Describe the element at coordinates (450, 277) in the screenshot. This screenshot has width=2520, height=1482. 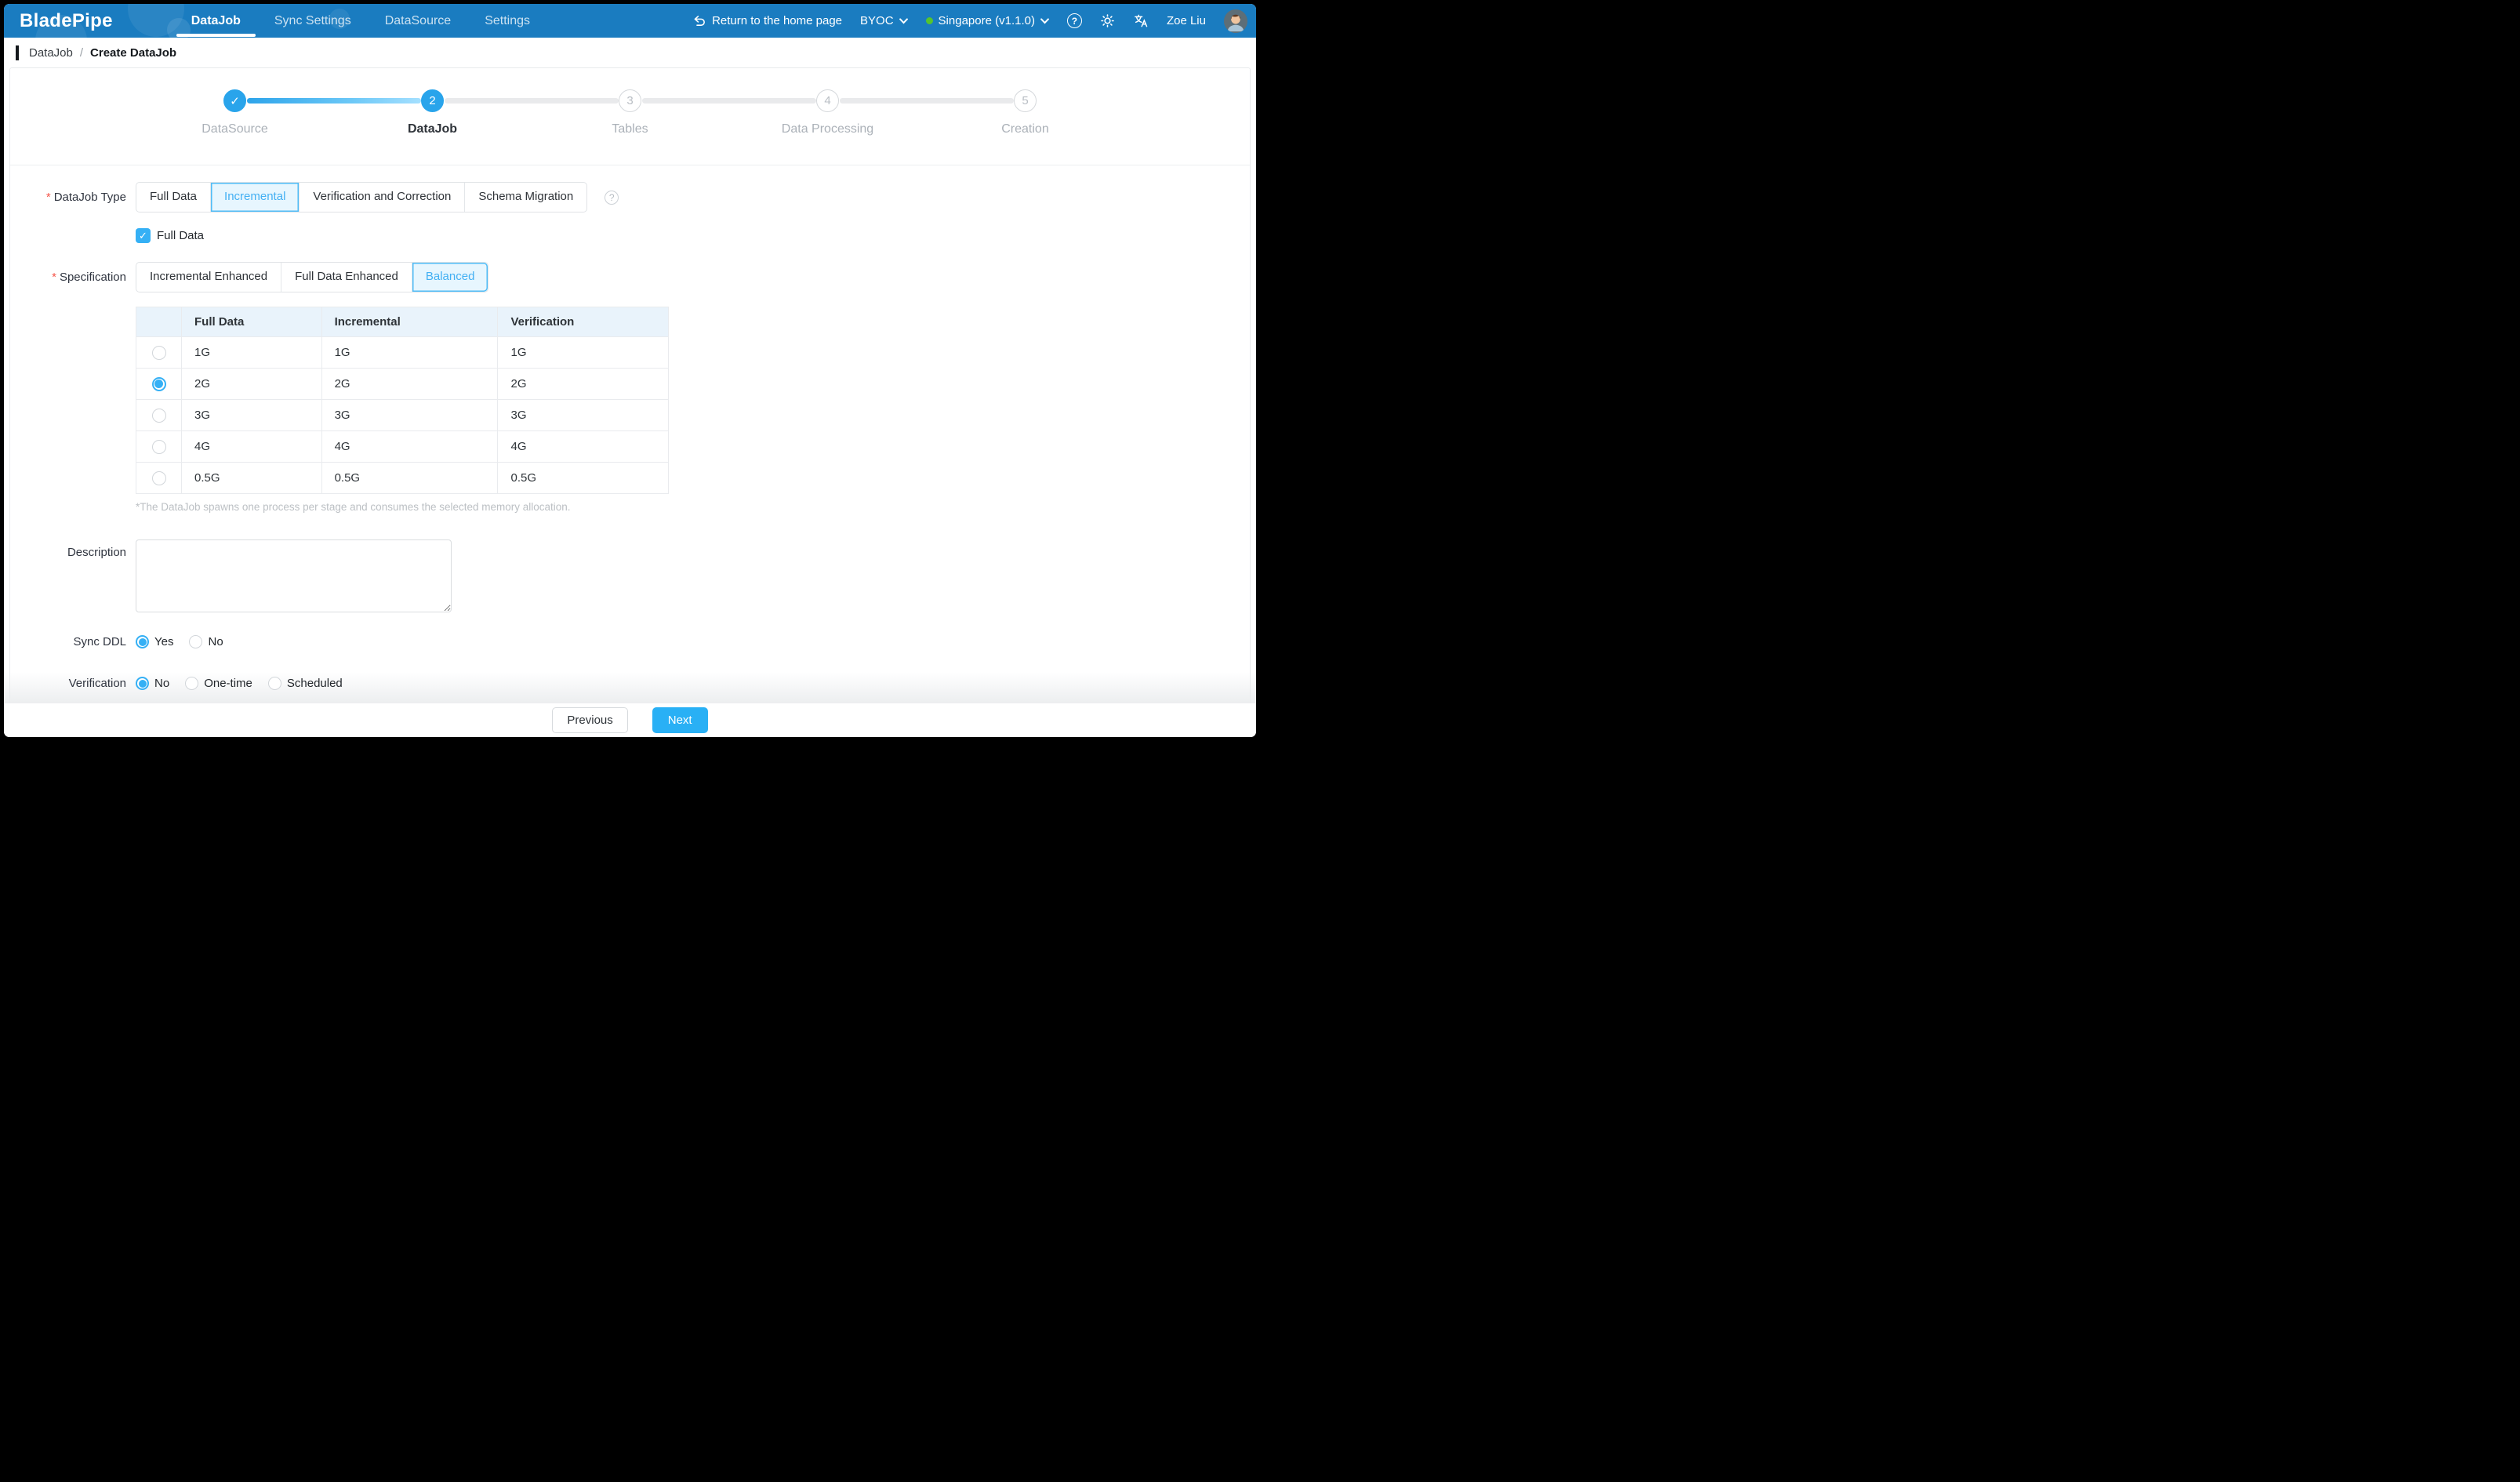
I see `segment-balanced: Balanced` at that location.